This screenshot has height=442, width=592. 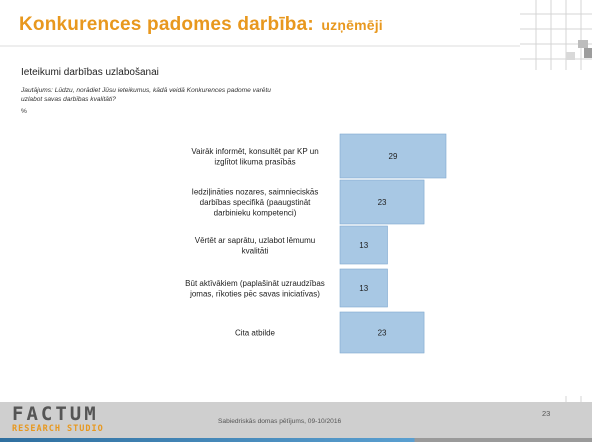 I want to click on slide-title-suffix: uzņēmēji, so click(x=352, y=25).